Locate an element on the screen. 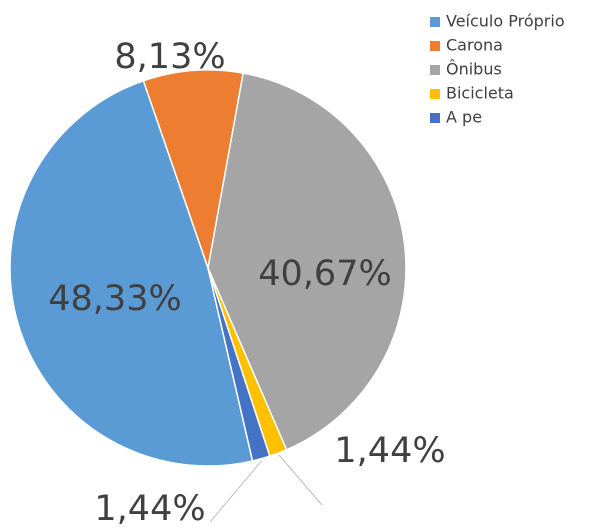 The image size is (596, 531). legend-label: Ônibus is located at coordinates (474, 69).